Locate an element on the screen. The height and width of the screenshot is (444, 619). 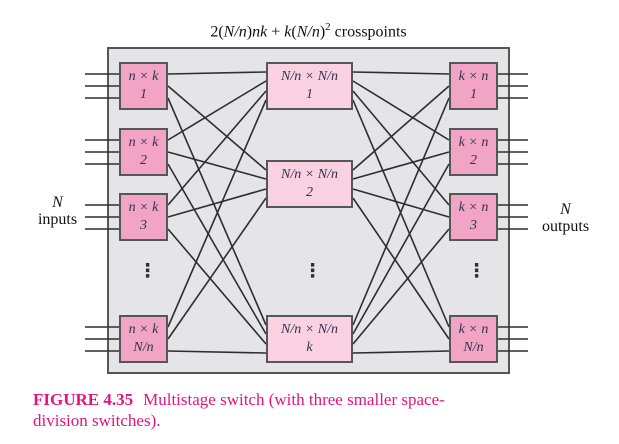
input-switch-1: n × k 1 is located at coordinates (143, 86).